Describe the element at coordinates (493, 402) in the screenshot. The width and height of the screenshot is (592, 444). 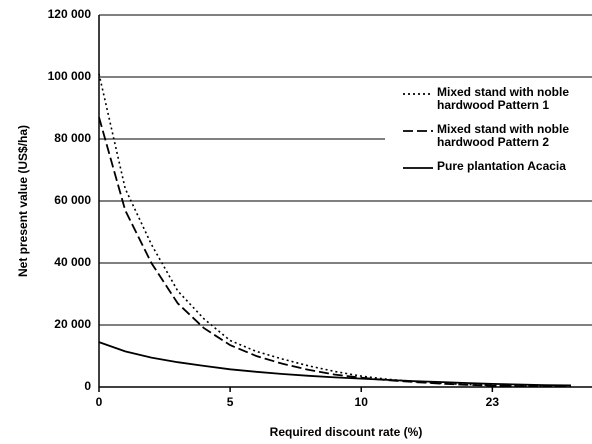
I see `x-tick-label: 23` at that location.